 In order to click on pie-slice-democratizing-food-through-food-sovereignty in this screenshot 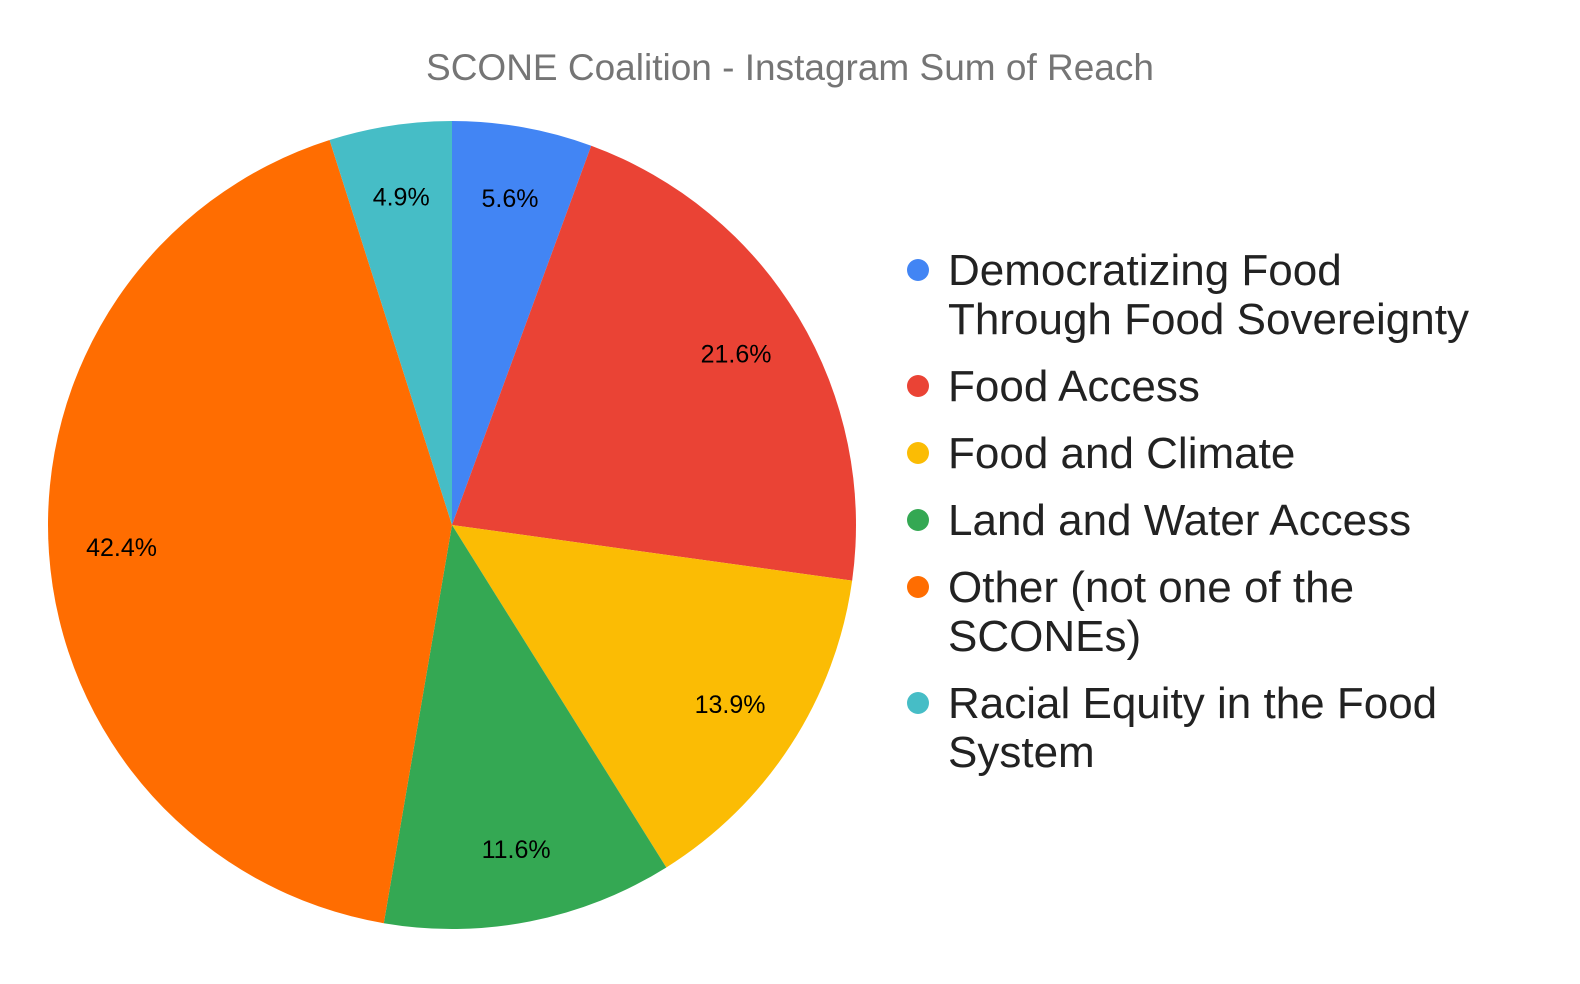, I will do `click(522, 323)`.